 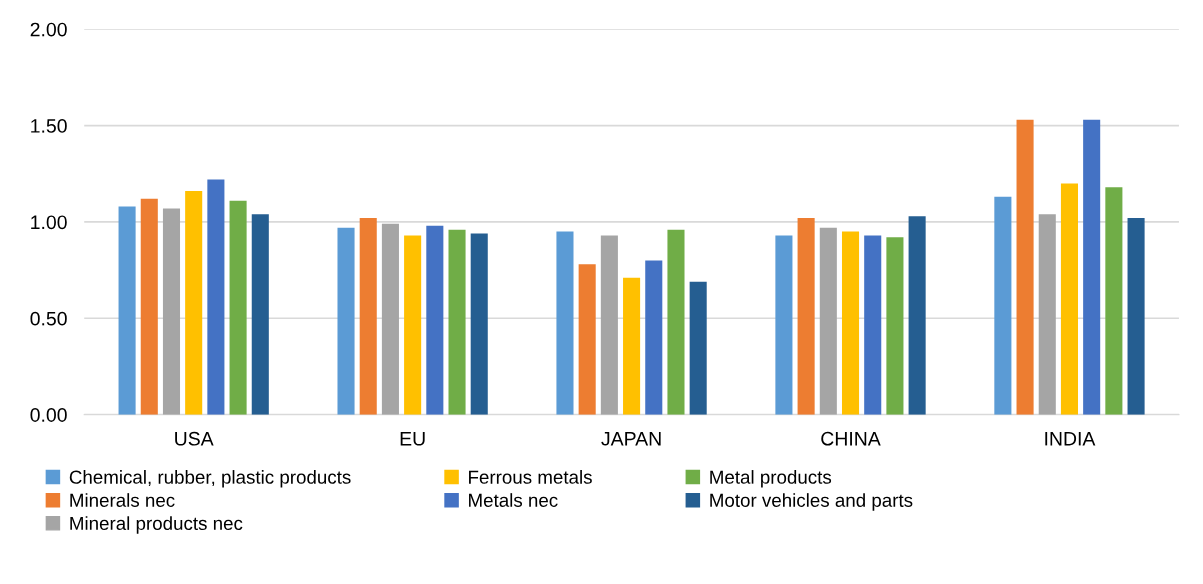 I want to click on x-tick-label: USA, so click(x=194, y=438).